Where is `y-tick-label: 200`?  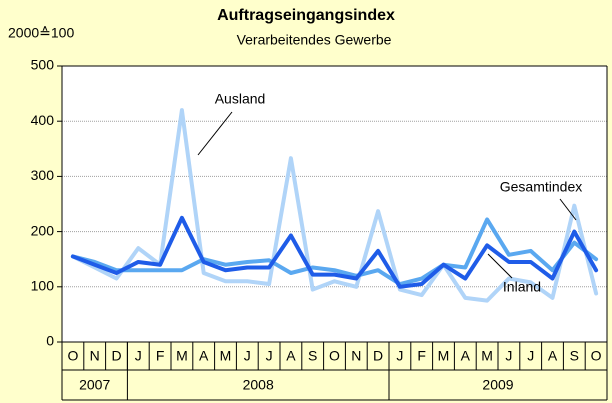
y-tick-label: 200 is located at coordinates (43, 230).